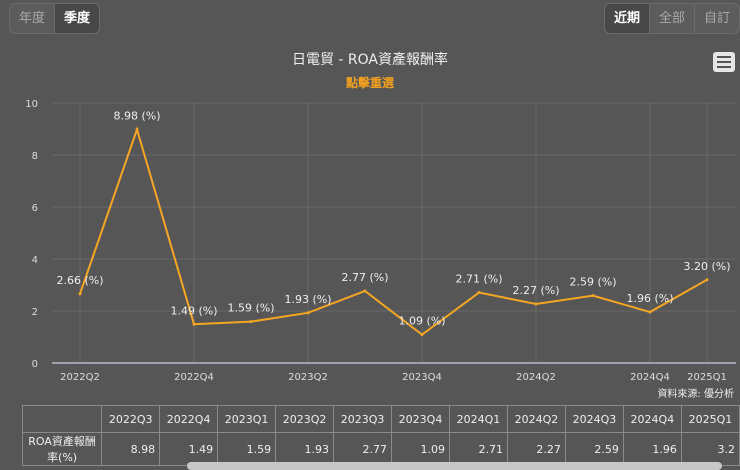 The image size is (740, 470). I want to click on table-header-cell: 2022Q4, so click(189, 419).